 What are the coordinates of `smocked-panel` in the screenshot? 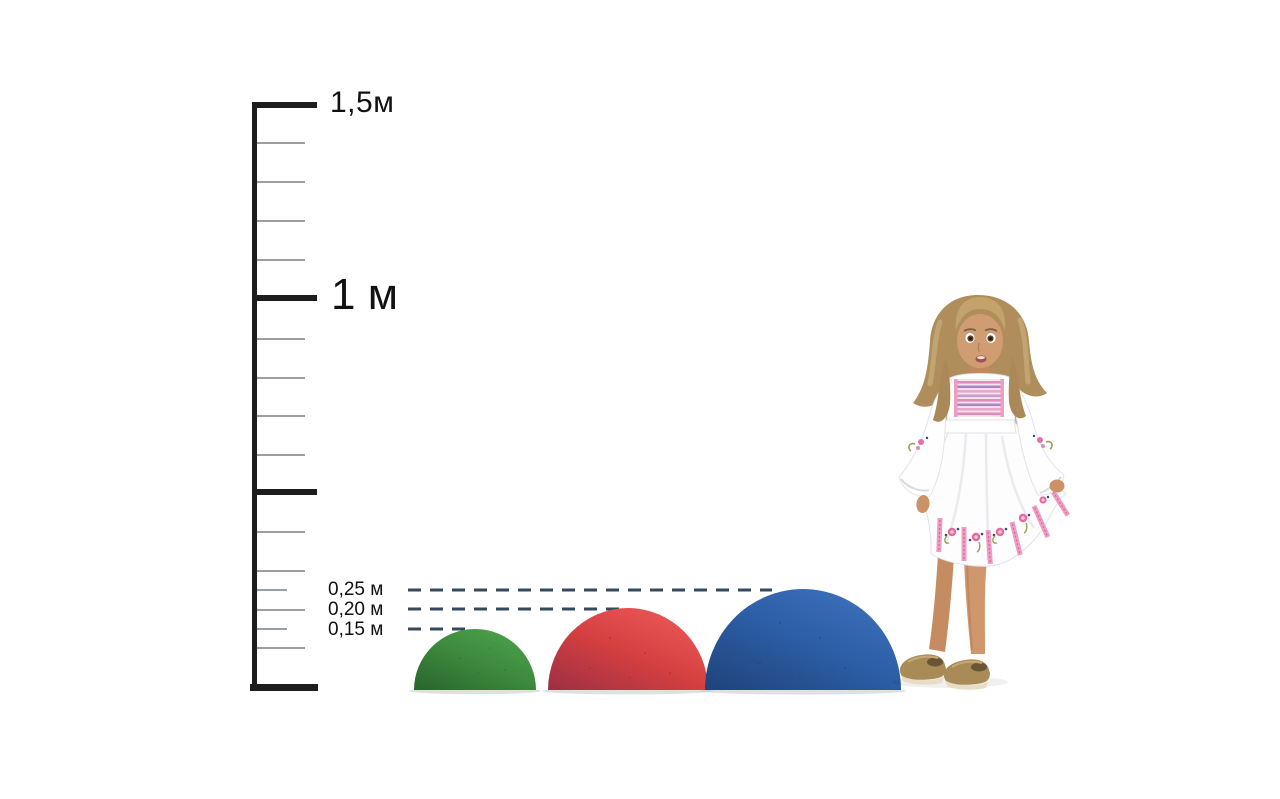 It's located at (979, 398).